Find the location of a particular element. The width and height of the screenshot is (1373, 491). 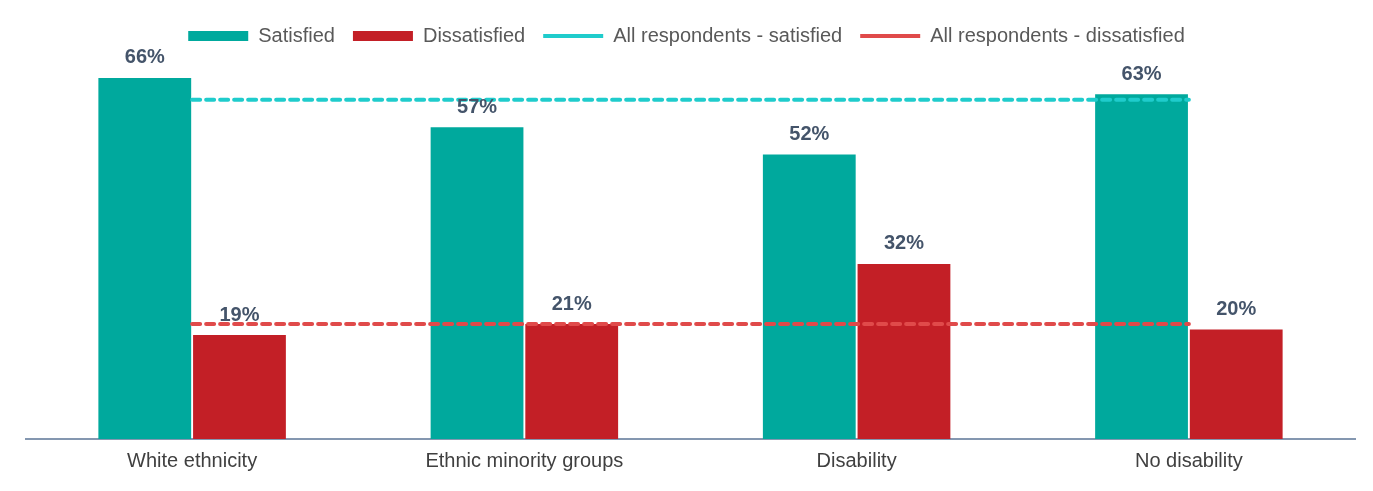

data-label: 20% is located at coordinates (1236, 308).